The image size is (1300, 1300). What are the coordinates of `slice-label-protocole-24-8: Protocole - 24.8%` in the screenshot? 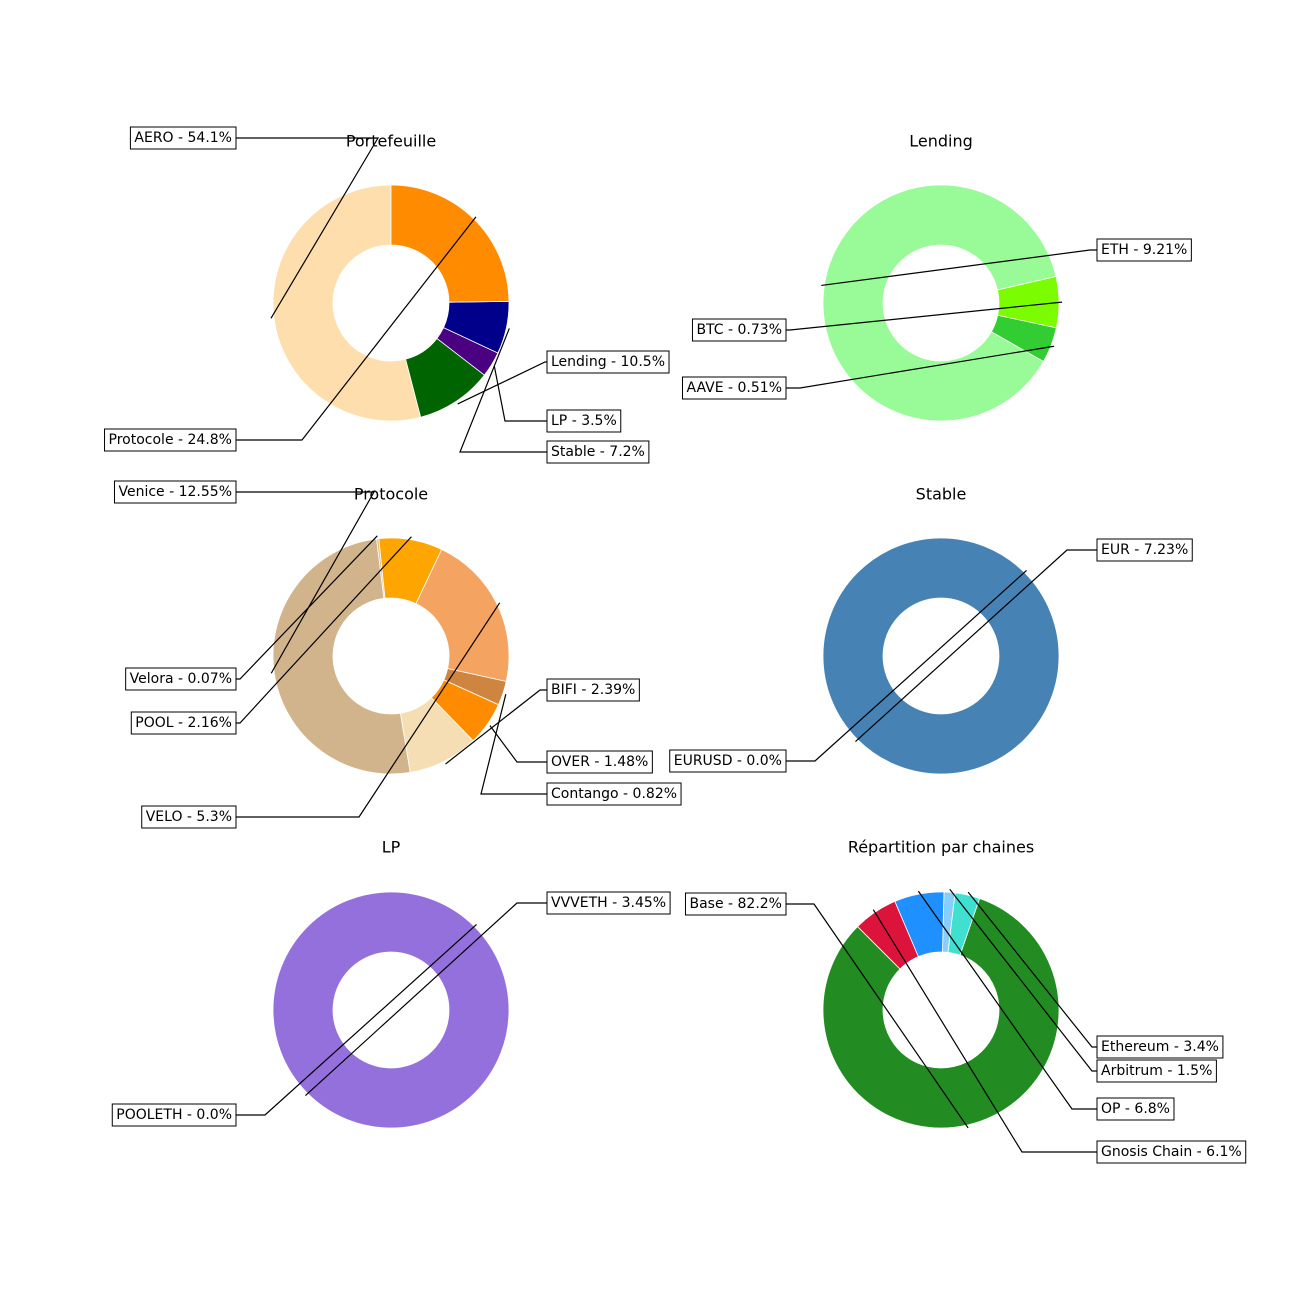 It's located at (170, 440).